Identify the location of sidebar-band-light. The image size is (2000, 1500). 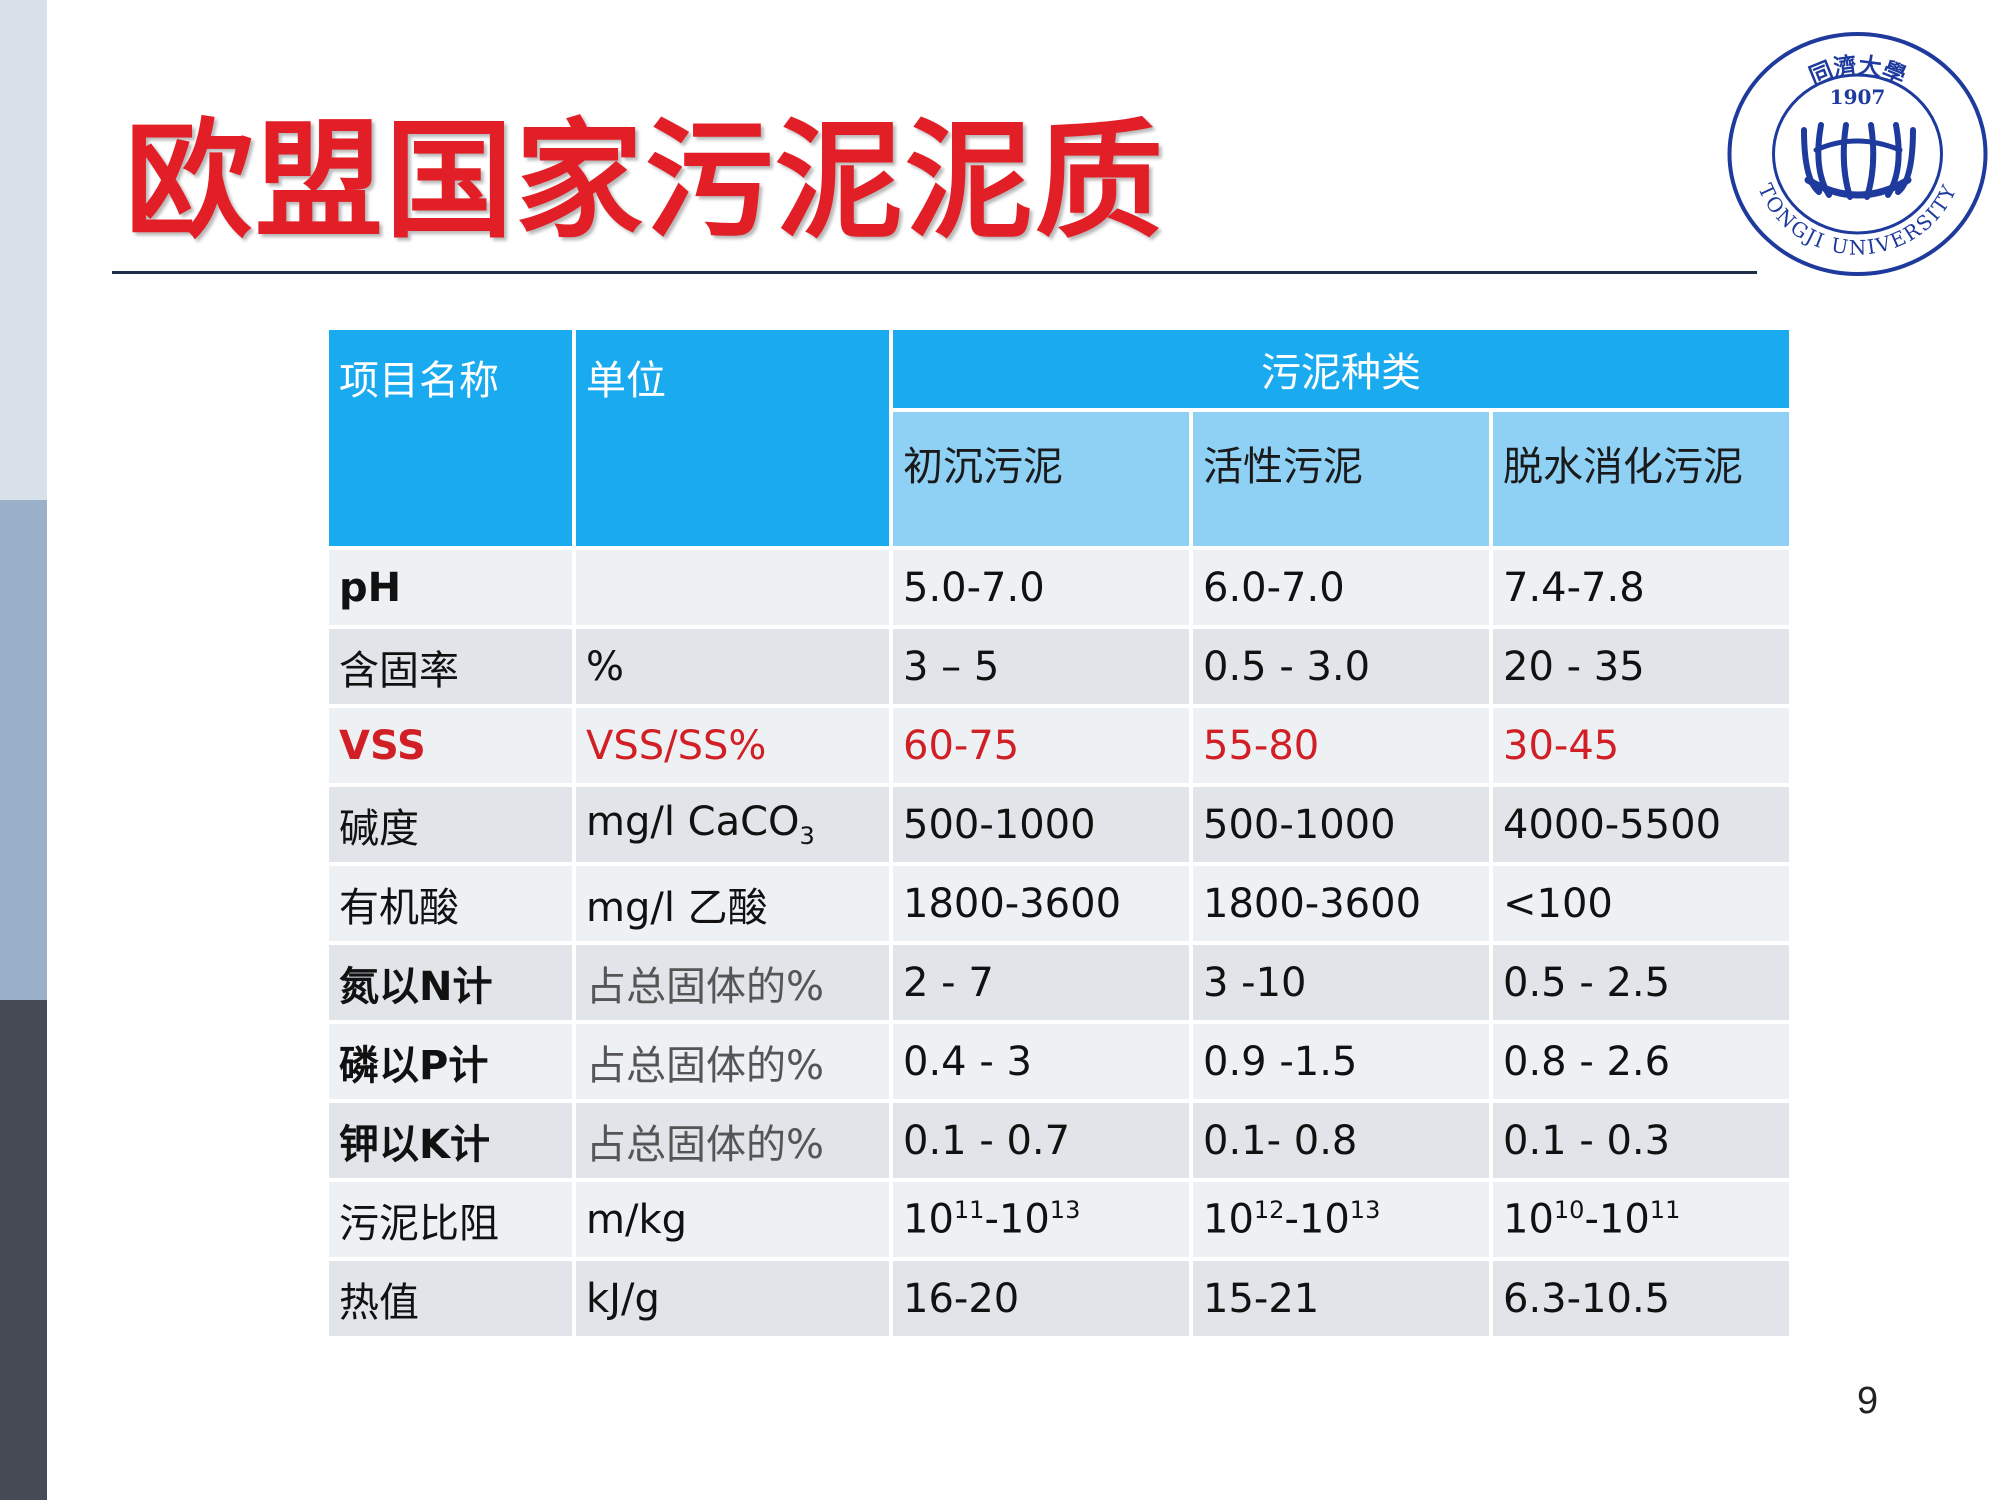
(23, 250).